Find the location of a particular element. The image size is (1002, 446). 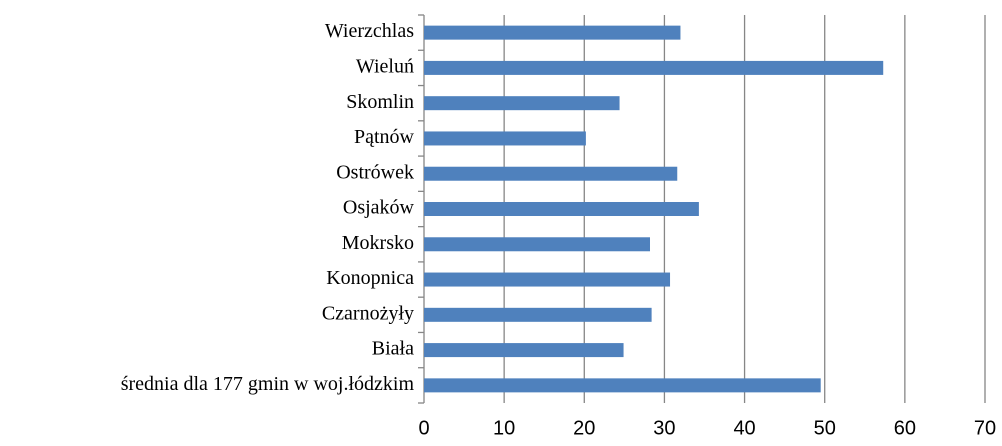

y-tick-label: Skomlin is located at coordinates (380, 102).